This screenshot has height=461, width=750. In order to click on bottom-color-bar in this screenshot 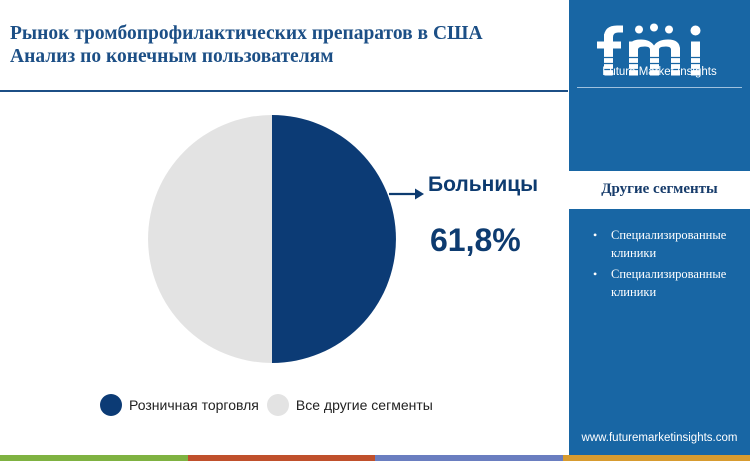, I will do `click(375, 458)`.